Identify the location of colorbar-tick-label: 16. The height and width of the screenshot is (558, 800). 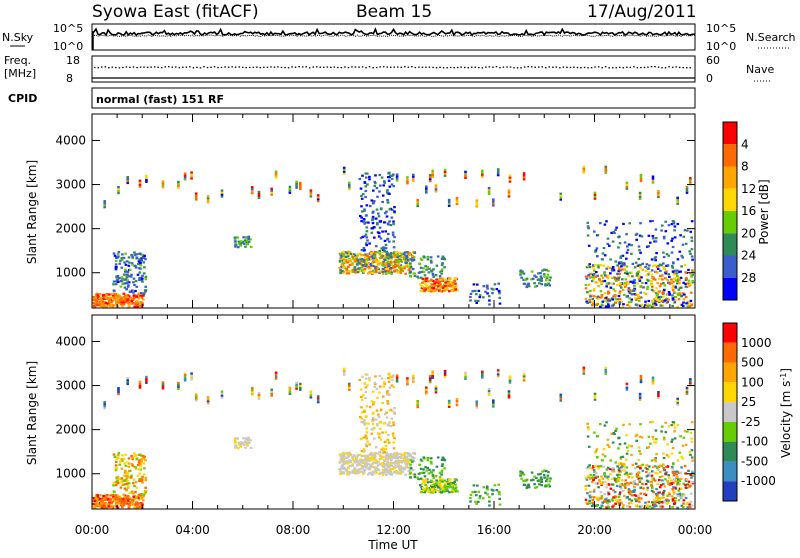
(748, 211).